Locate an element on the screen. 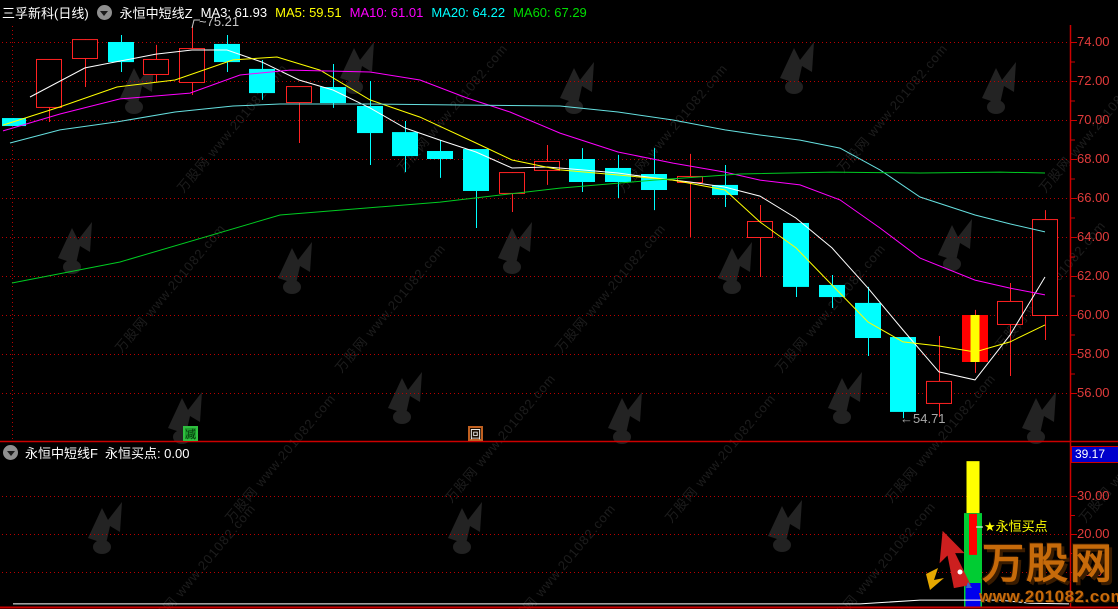 The height and width of the screenshot is (609, 1118). indicator-toggle-icon is located at coordinates (104, 12).